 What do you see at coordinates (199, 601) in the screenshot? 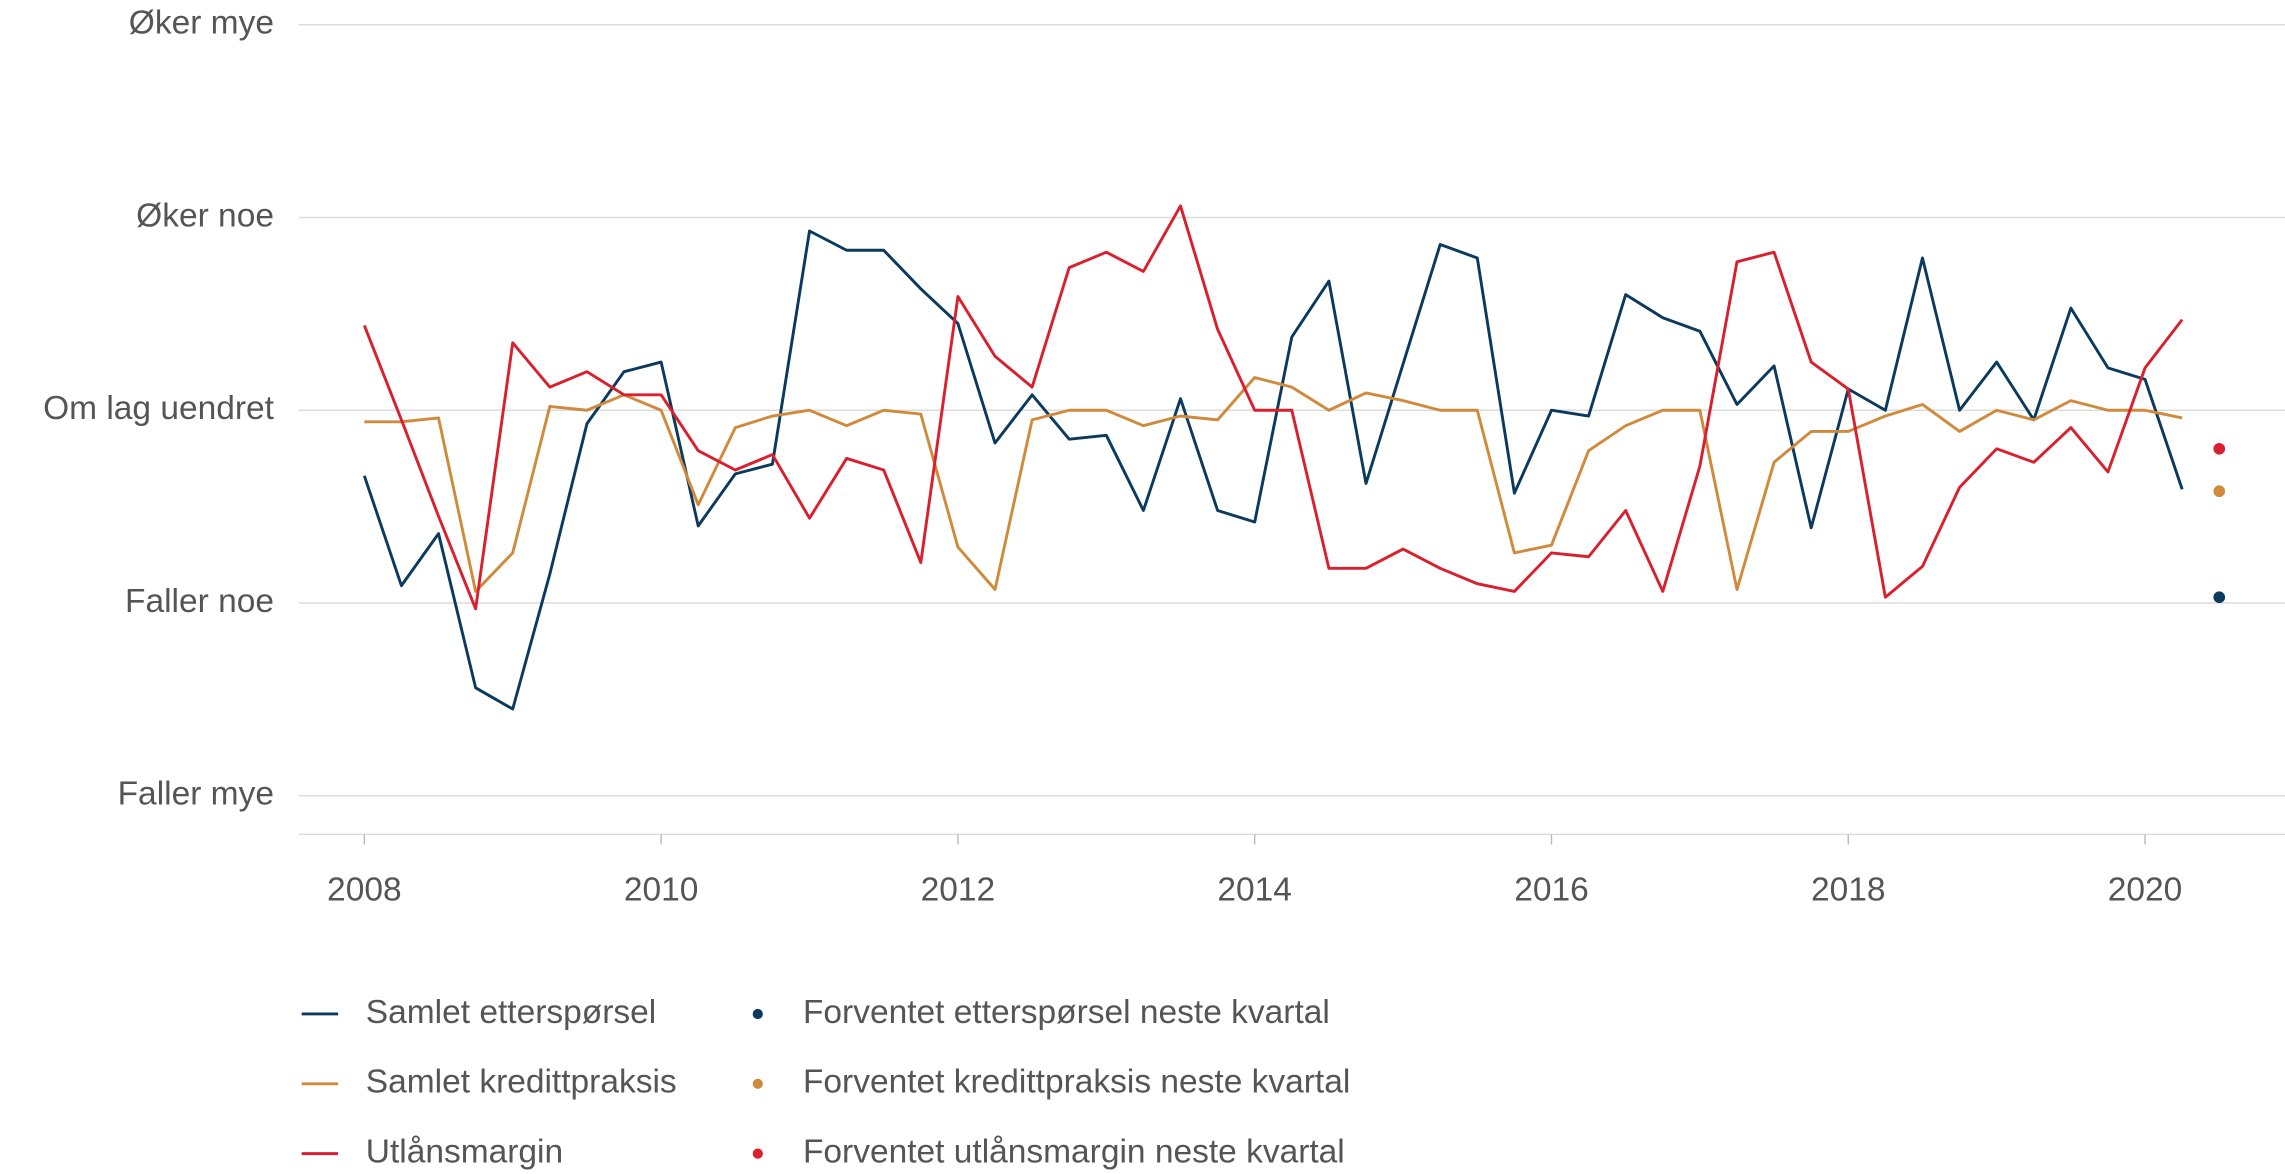
I see `y-tick-label: Faller noe` at bounding box center [199, 601].